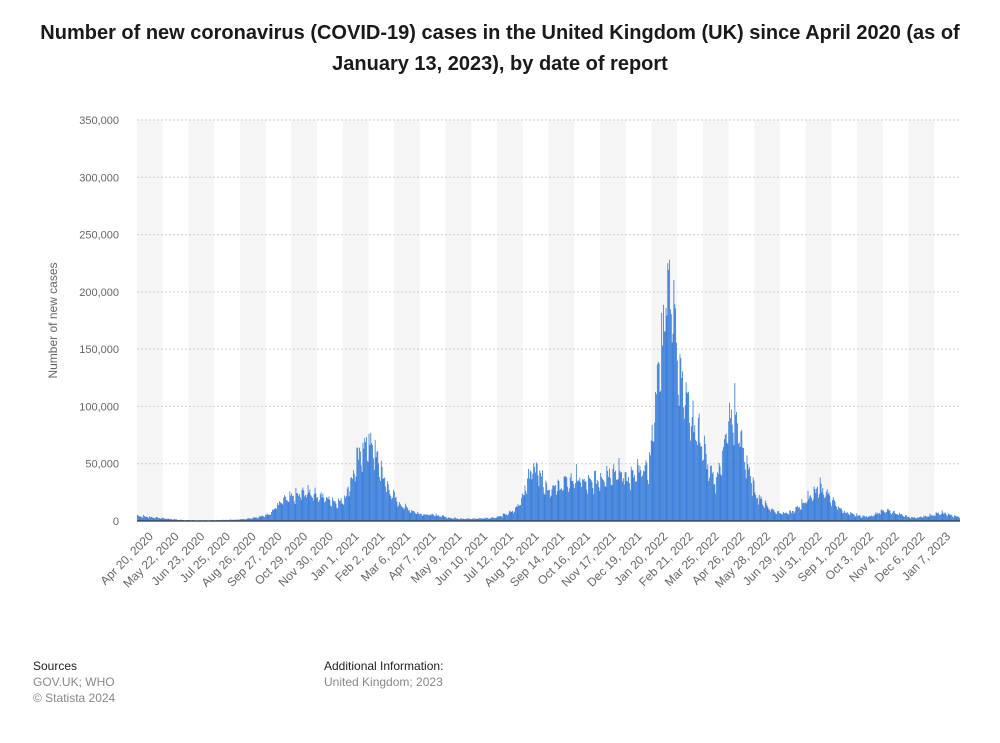 The image size is (1000, 743). Describe the element at coordinates (74, 698) in the screenshot. I see `sources-line-2: © Statista 2024` at that location.